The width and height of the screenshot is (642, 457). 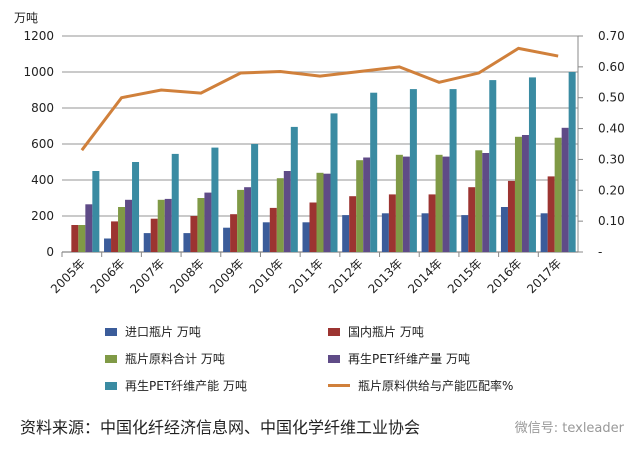 I want to click on y-axis-unit: 万吨, so click(x=26, y=18).